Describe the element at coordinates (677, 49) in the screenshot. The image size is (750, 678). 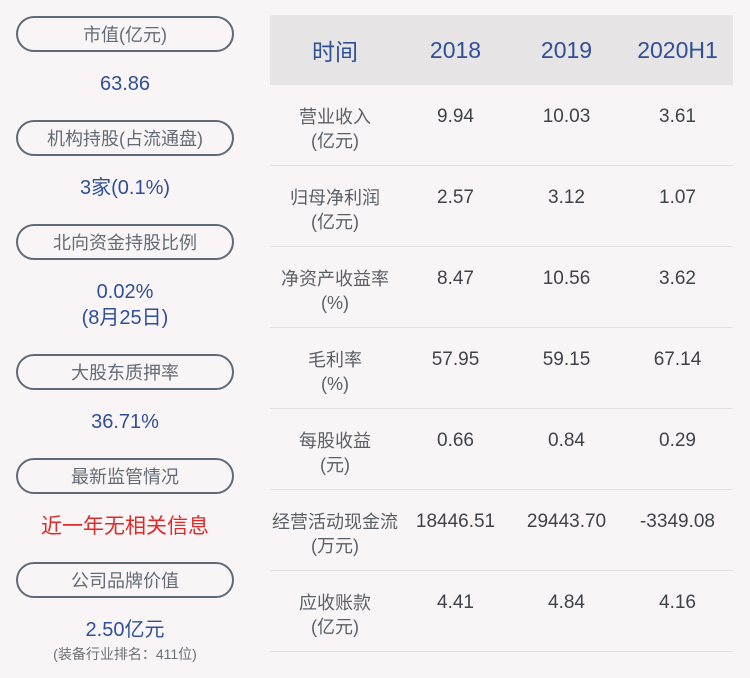
I see `header-2020h1: 2020H1` at that location.